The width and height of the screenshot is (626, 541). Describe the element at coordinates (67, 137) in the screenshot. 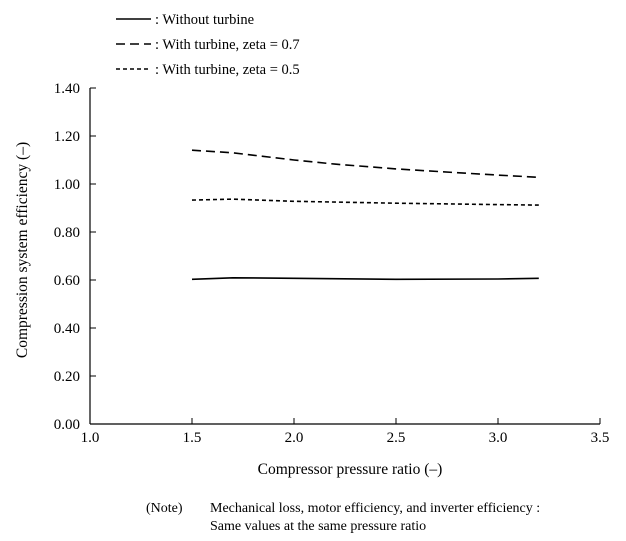

I see `y-tick-label: 1.20` at that location.